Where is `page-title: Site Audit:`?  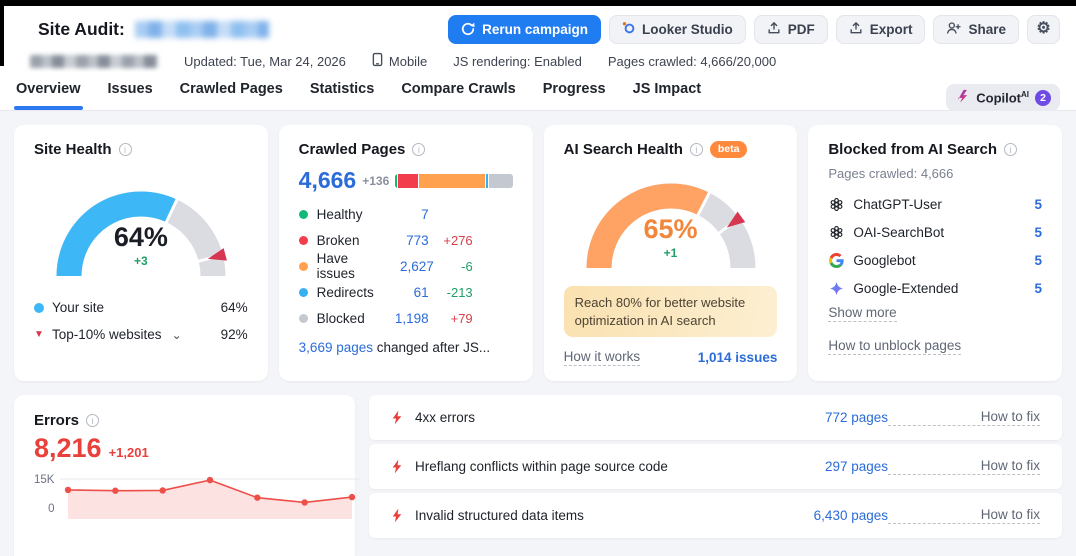 page-title: Site Audit: is located at coordinates (81, 28).